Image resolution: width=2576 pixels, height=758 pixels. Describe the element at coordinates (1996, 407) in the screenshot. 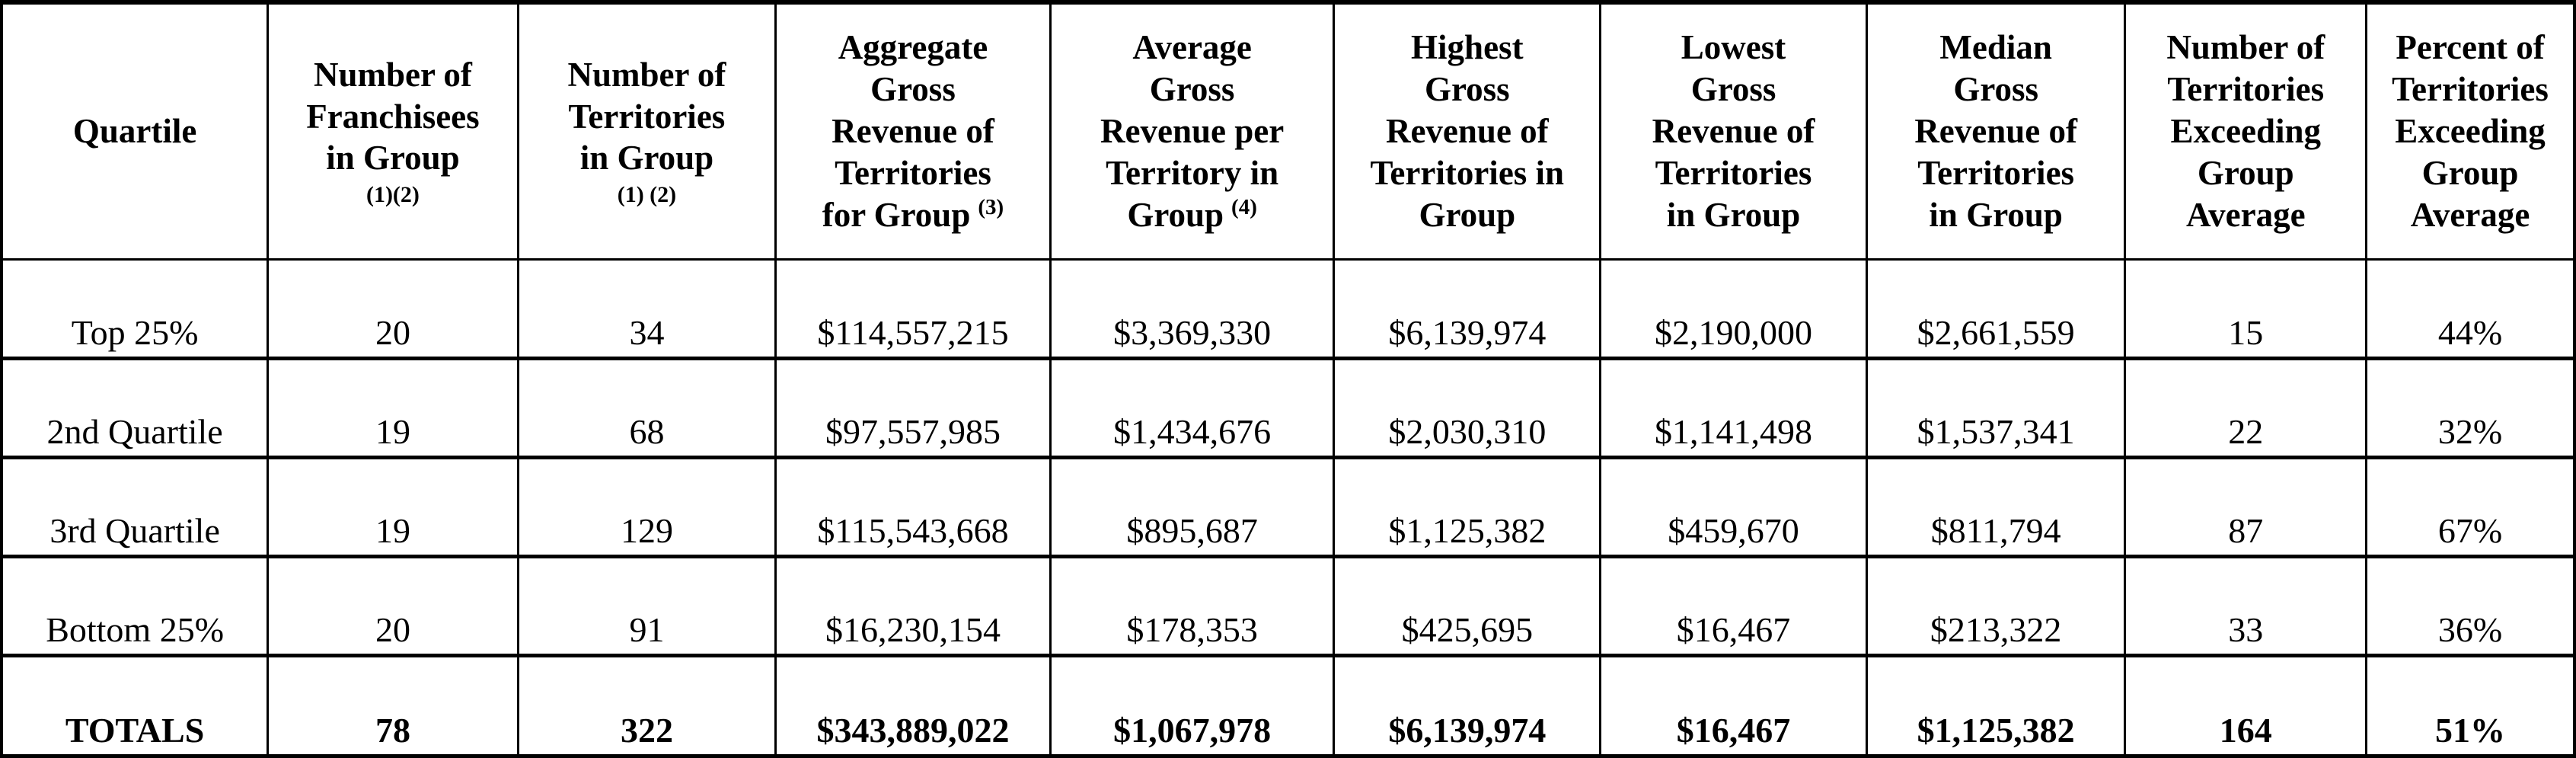

I see `cell-2nd-quartile-median-gross-revenue: $1,537,341` at that location.